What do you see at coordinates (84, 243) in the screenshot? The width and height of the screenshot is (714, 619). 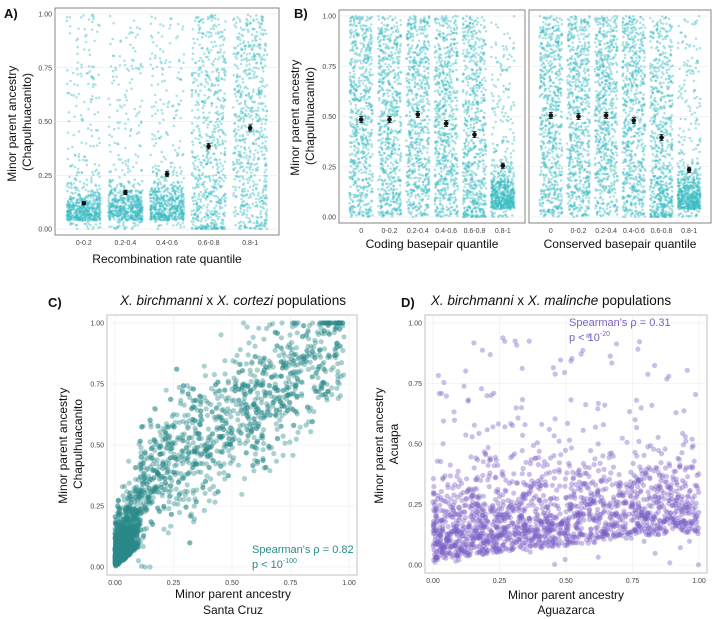 I see `x-tick-label: 0-0.2` at bounding box center [84, 243].